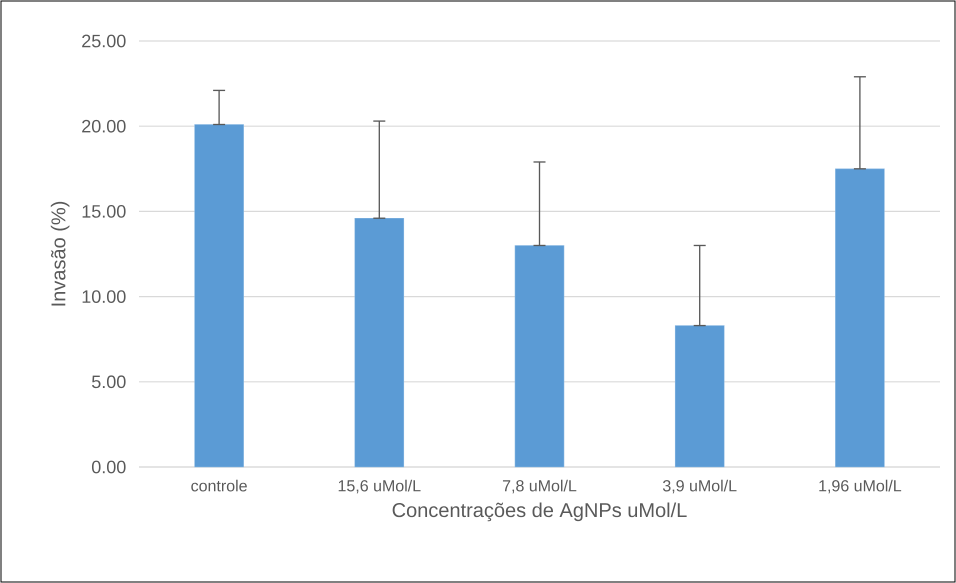 The image size is (956, 583). What do you see at coordinates (219, 486) in the screenshot?
I see `x-tick-label: controle` at bounding box center [219, 486].